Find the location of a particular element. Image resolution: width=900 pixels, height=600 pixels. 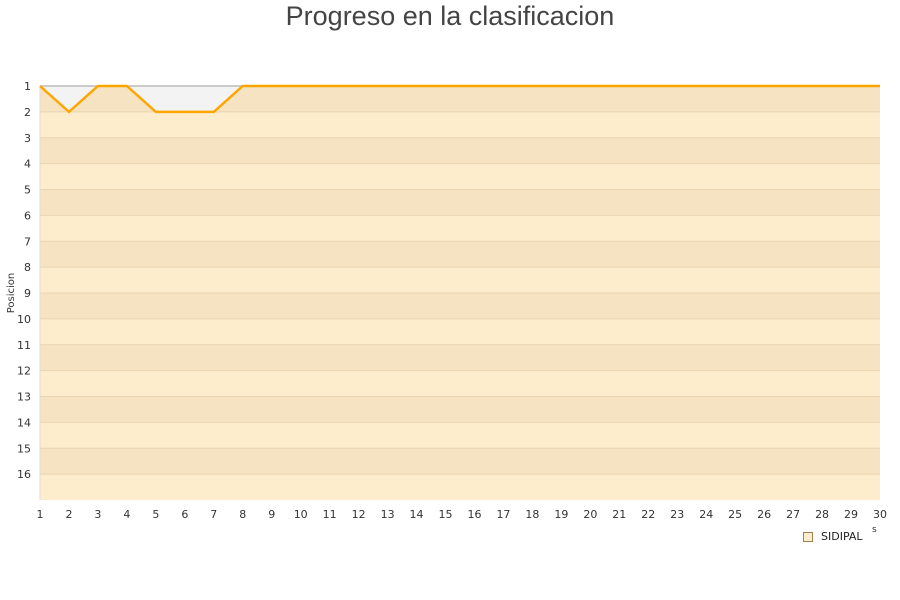

x-tick-label: 5 is located at coordinates (155, 514).